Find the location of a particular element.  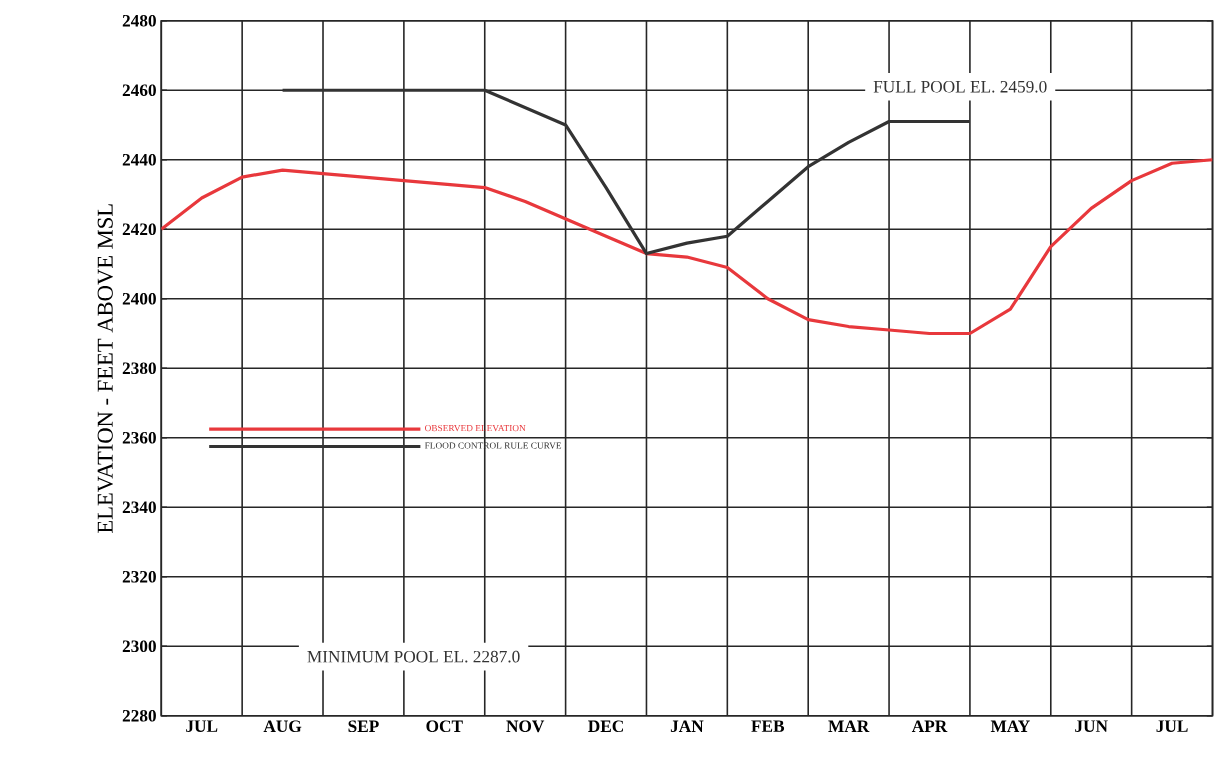

x-tick-label: MAY is located at coordinates (1010, 726).